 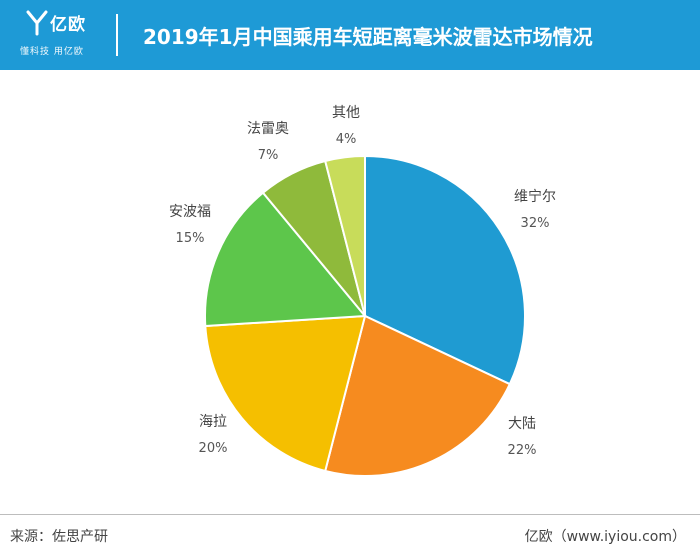 I want to click on source-note: 来源：佐思产研, so click(x=59, y=537).